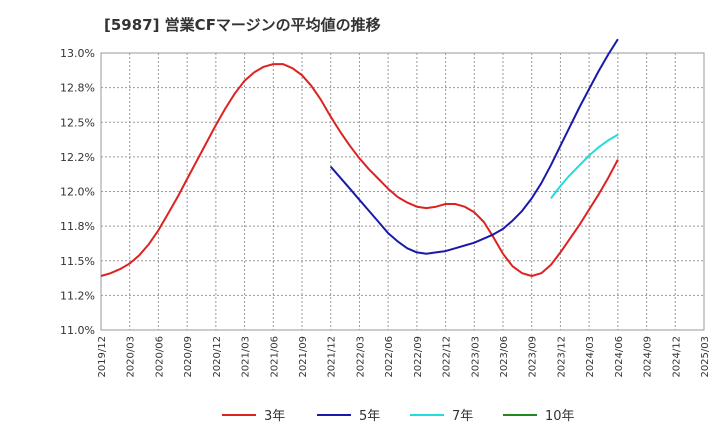  Describe the element at coordinates (246, 357) in the screenshot. I see `x-tick-label: 2021/03` at that location.